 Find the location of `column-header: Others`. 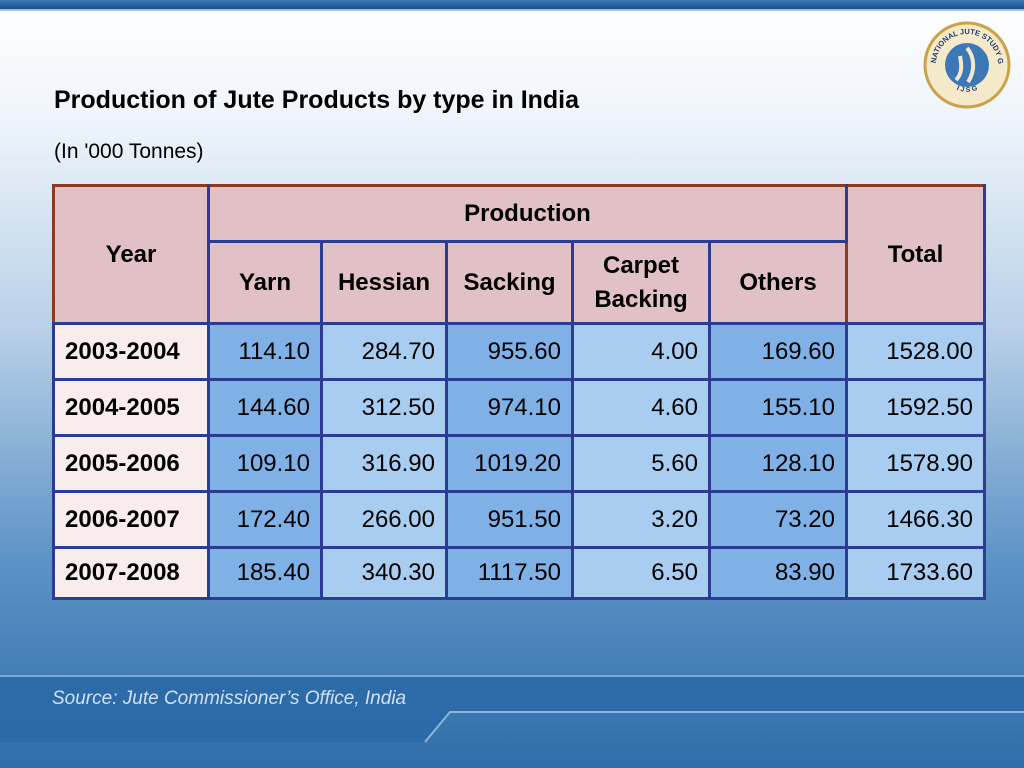

column-header: Others is located at coordinates (778, 282).